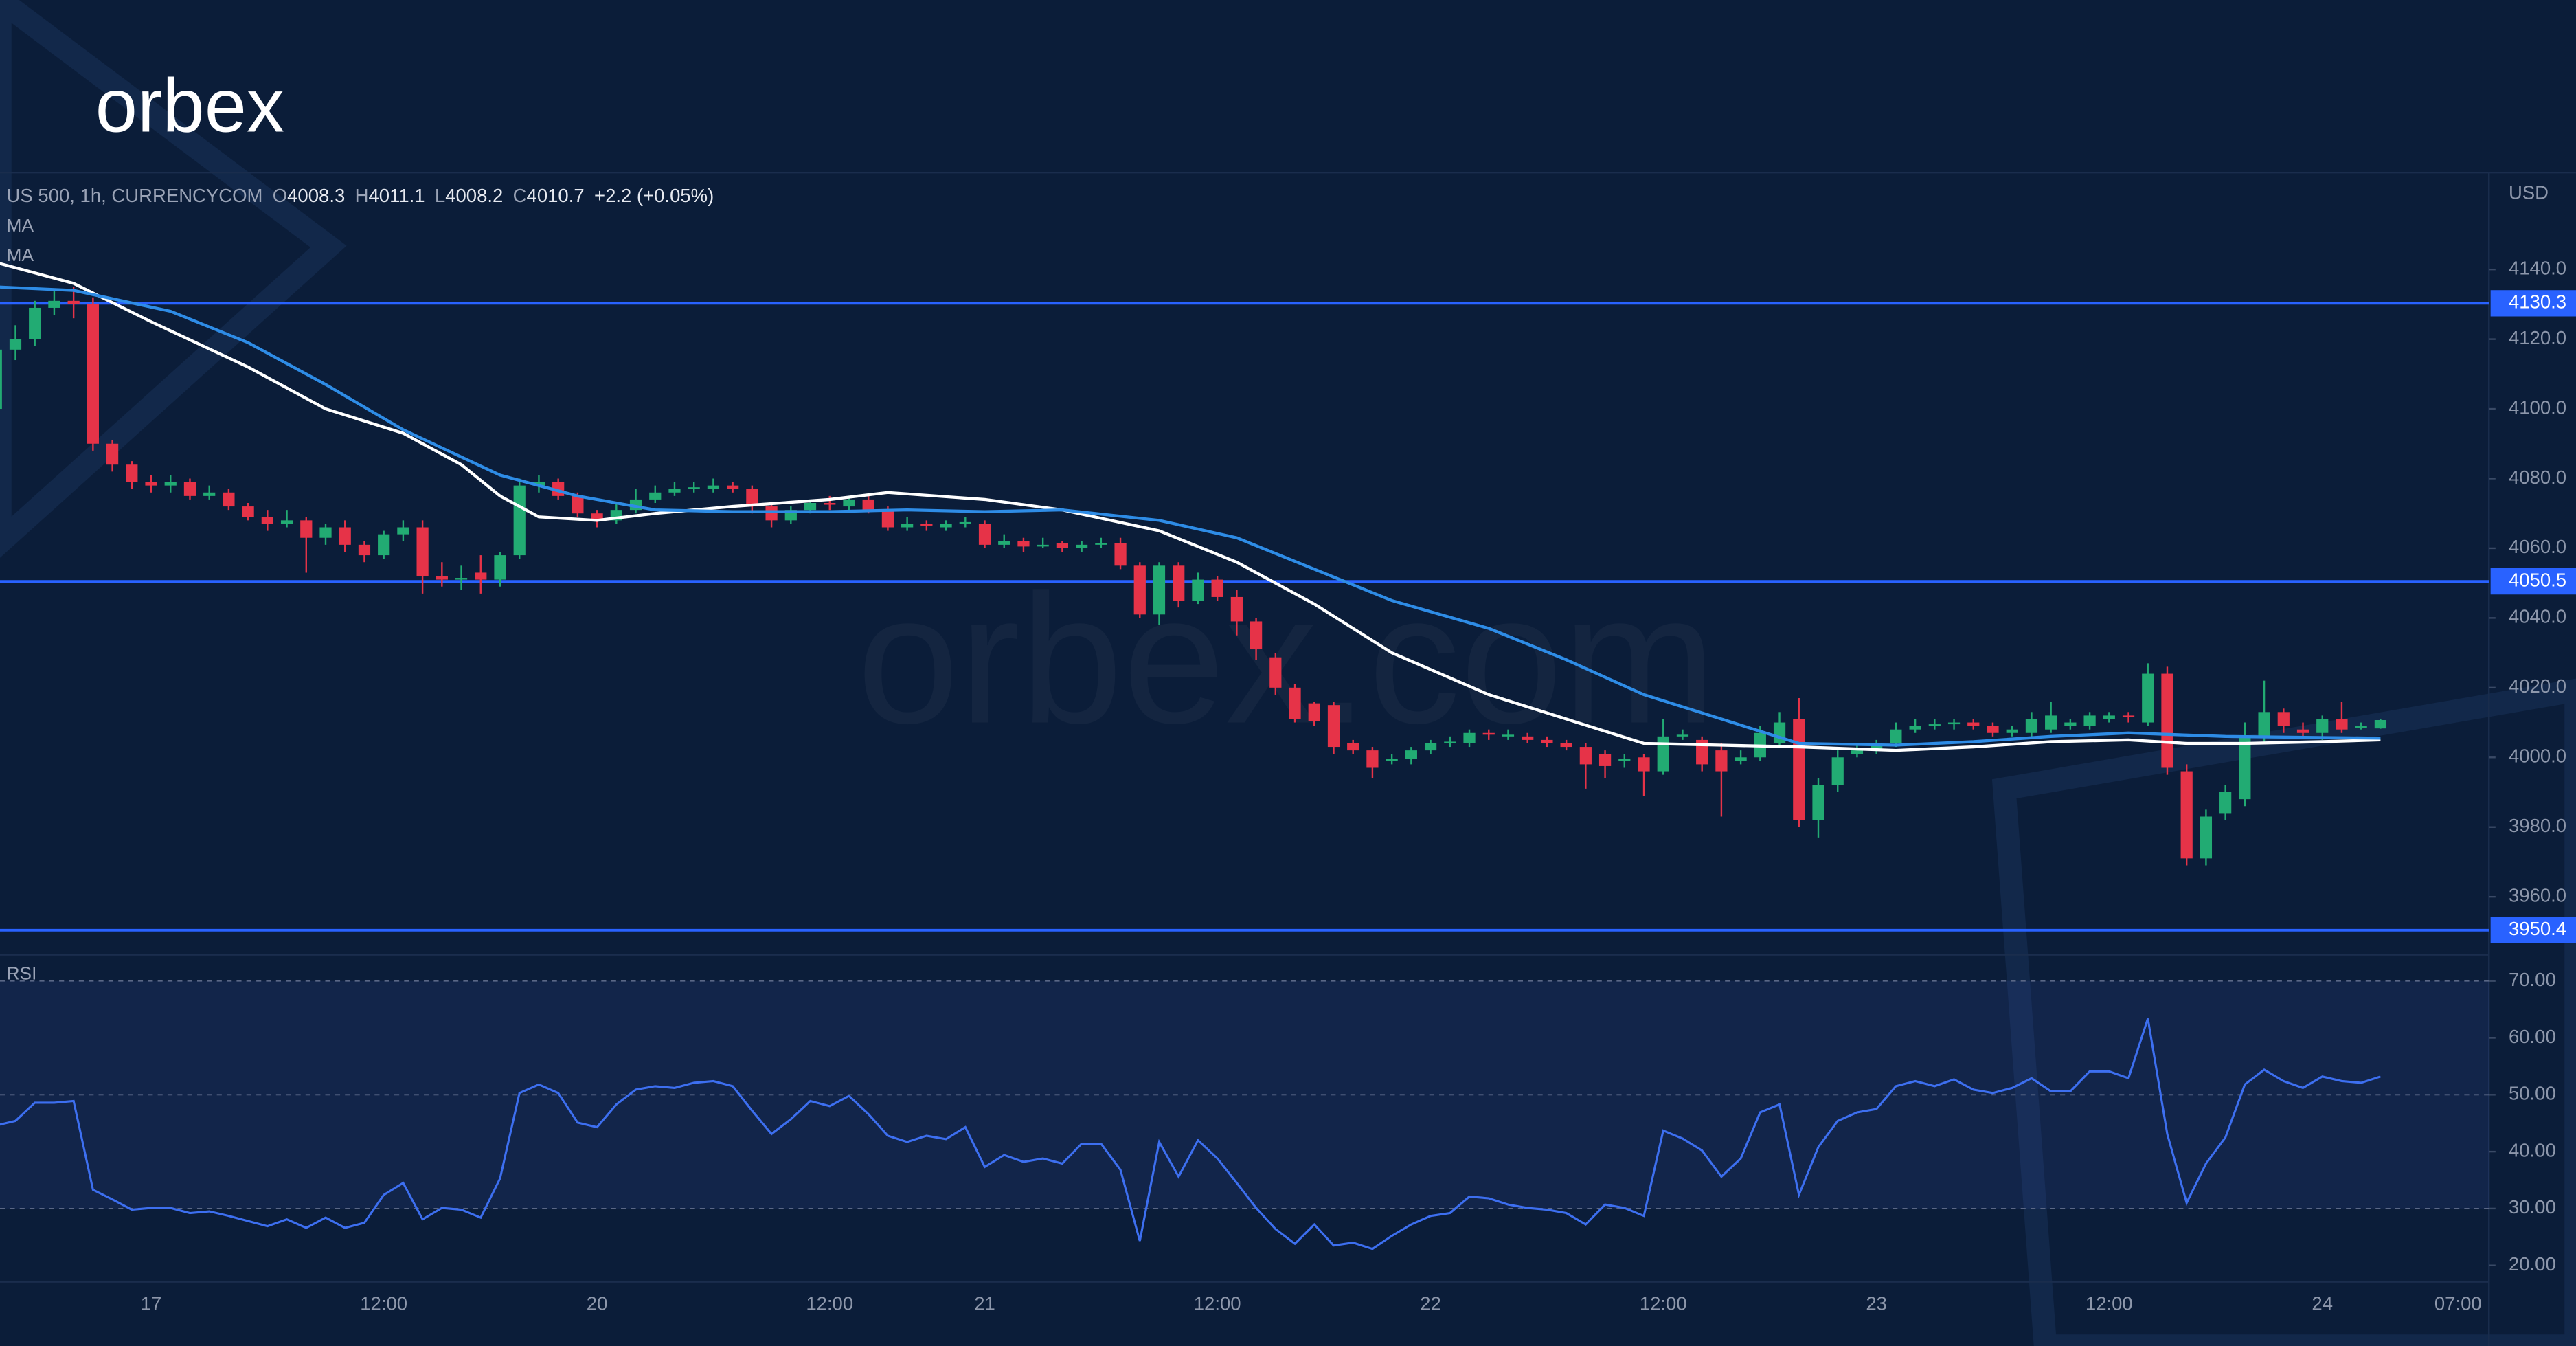 This screenshot has width=2576, height=1346. What do you see at coordinates (2537, 407) in the screenshot?
I see `y-tick-label: 4100.0` at bounding box center [2537, 407].